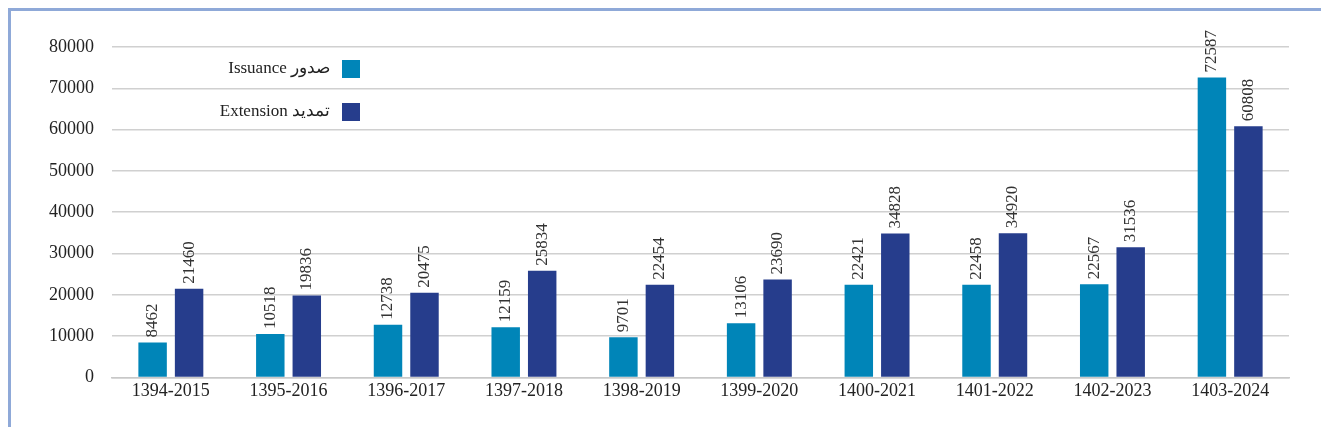 Image resolution: width=1329 pixels, height=435 pixels. Describe the element at coordinates (759, 389) in the screenshot. I see `x-tick-label: 1399-2020` at that location.